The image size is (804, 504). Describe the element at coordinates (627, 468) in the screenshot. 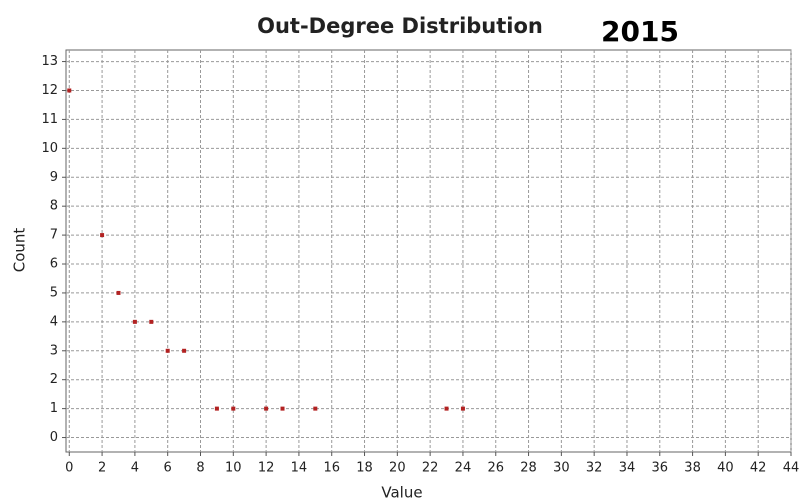

I see `x-tick-label: 34` at that location.